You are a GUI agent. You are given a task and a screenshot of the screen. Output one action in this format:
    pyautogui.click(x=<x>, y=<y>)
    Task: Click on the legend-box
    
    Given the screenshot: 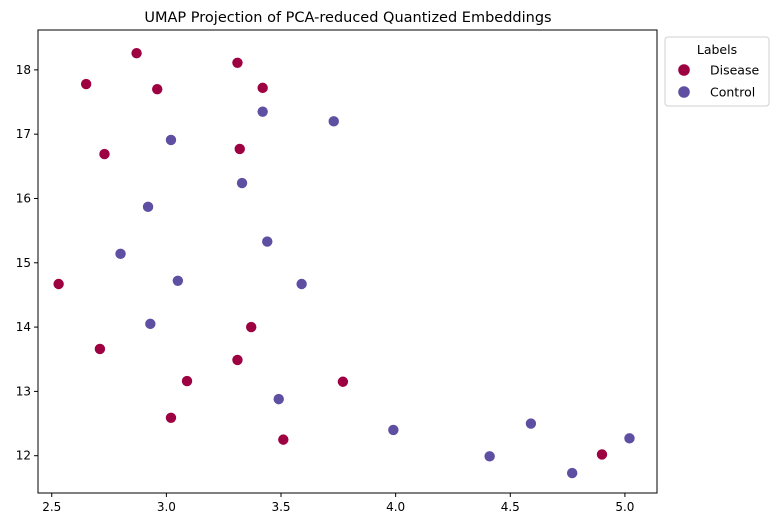 What is the action you would take?
    pyautogui.click(x=717, y=71)
    